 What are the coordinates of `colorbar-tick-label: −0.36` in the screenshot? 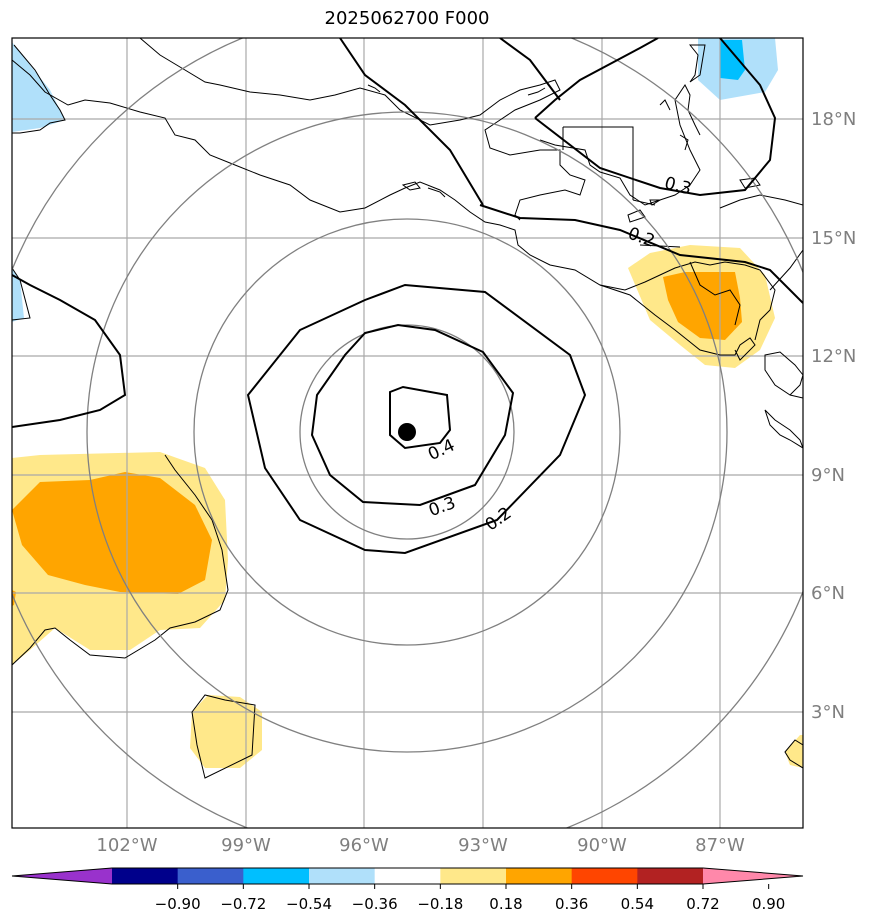 It's located at (375, 904).